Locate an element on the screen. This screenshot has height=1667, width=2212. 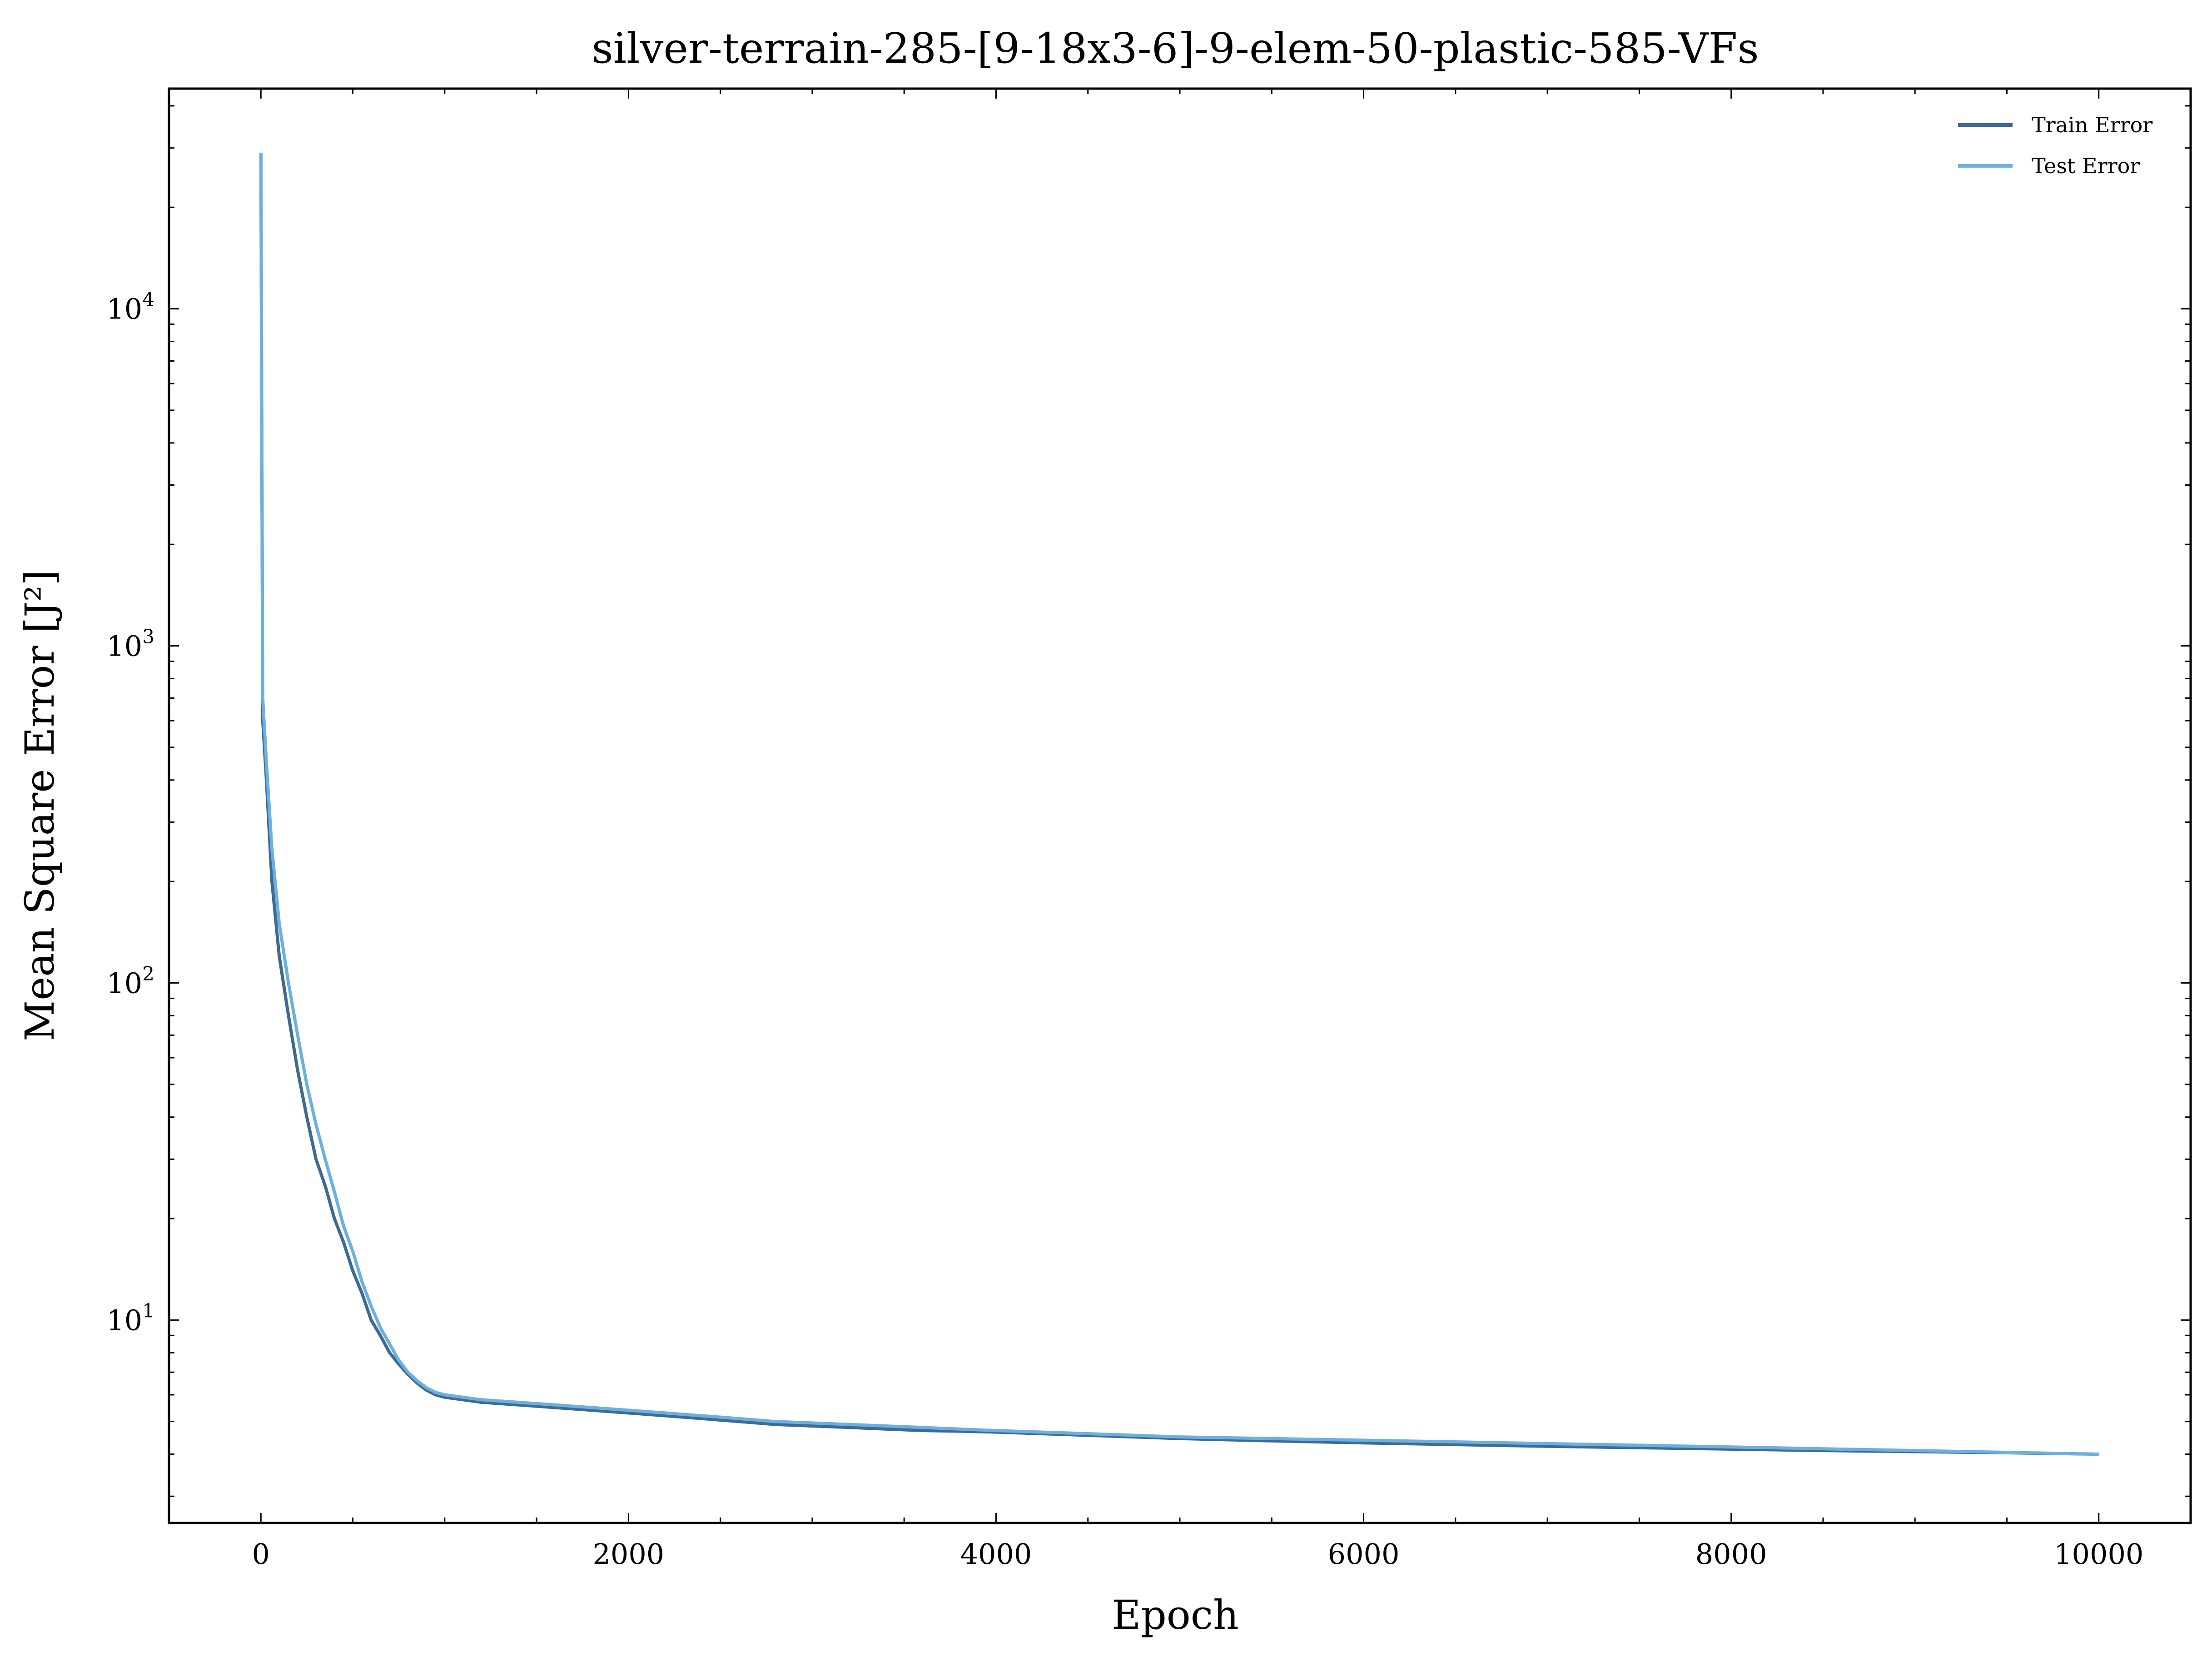
y-tick-label-exponent: 2 is located at coordinates (148, 973).